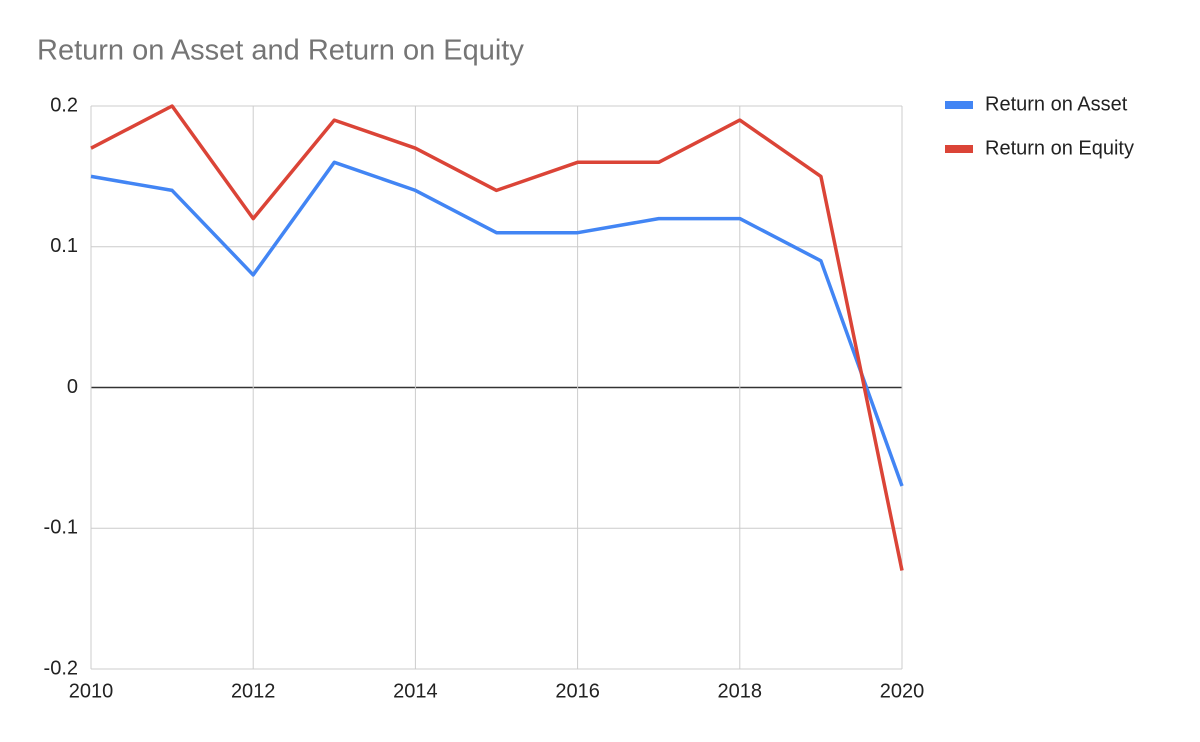  Describe the element at coordinates (91, 691) in the screenshot. I see `x-tick-label: 2010` at that location.